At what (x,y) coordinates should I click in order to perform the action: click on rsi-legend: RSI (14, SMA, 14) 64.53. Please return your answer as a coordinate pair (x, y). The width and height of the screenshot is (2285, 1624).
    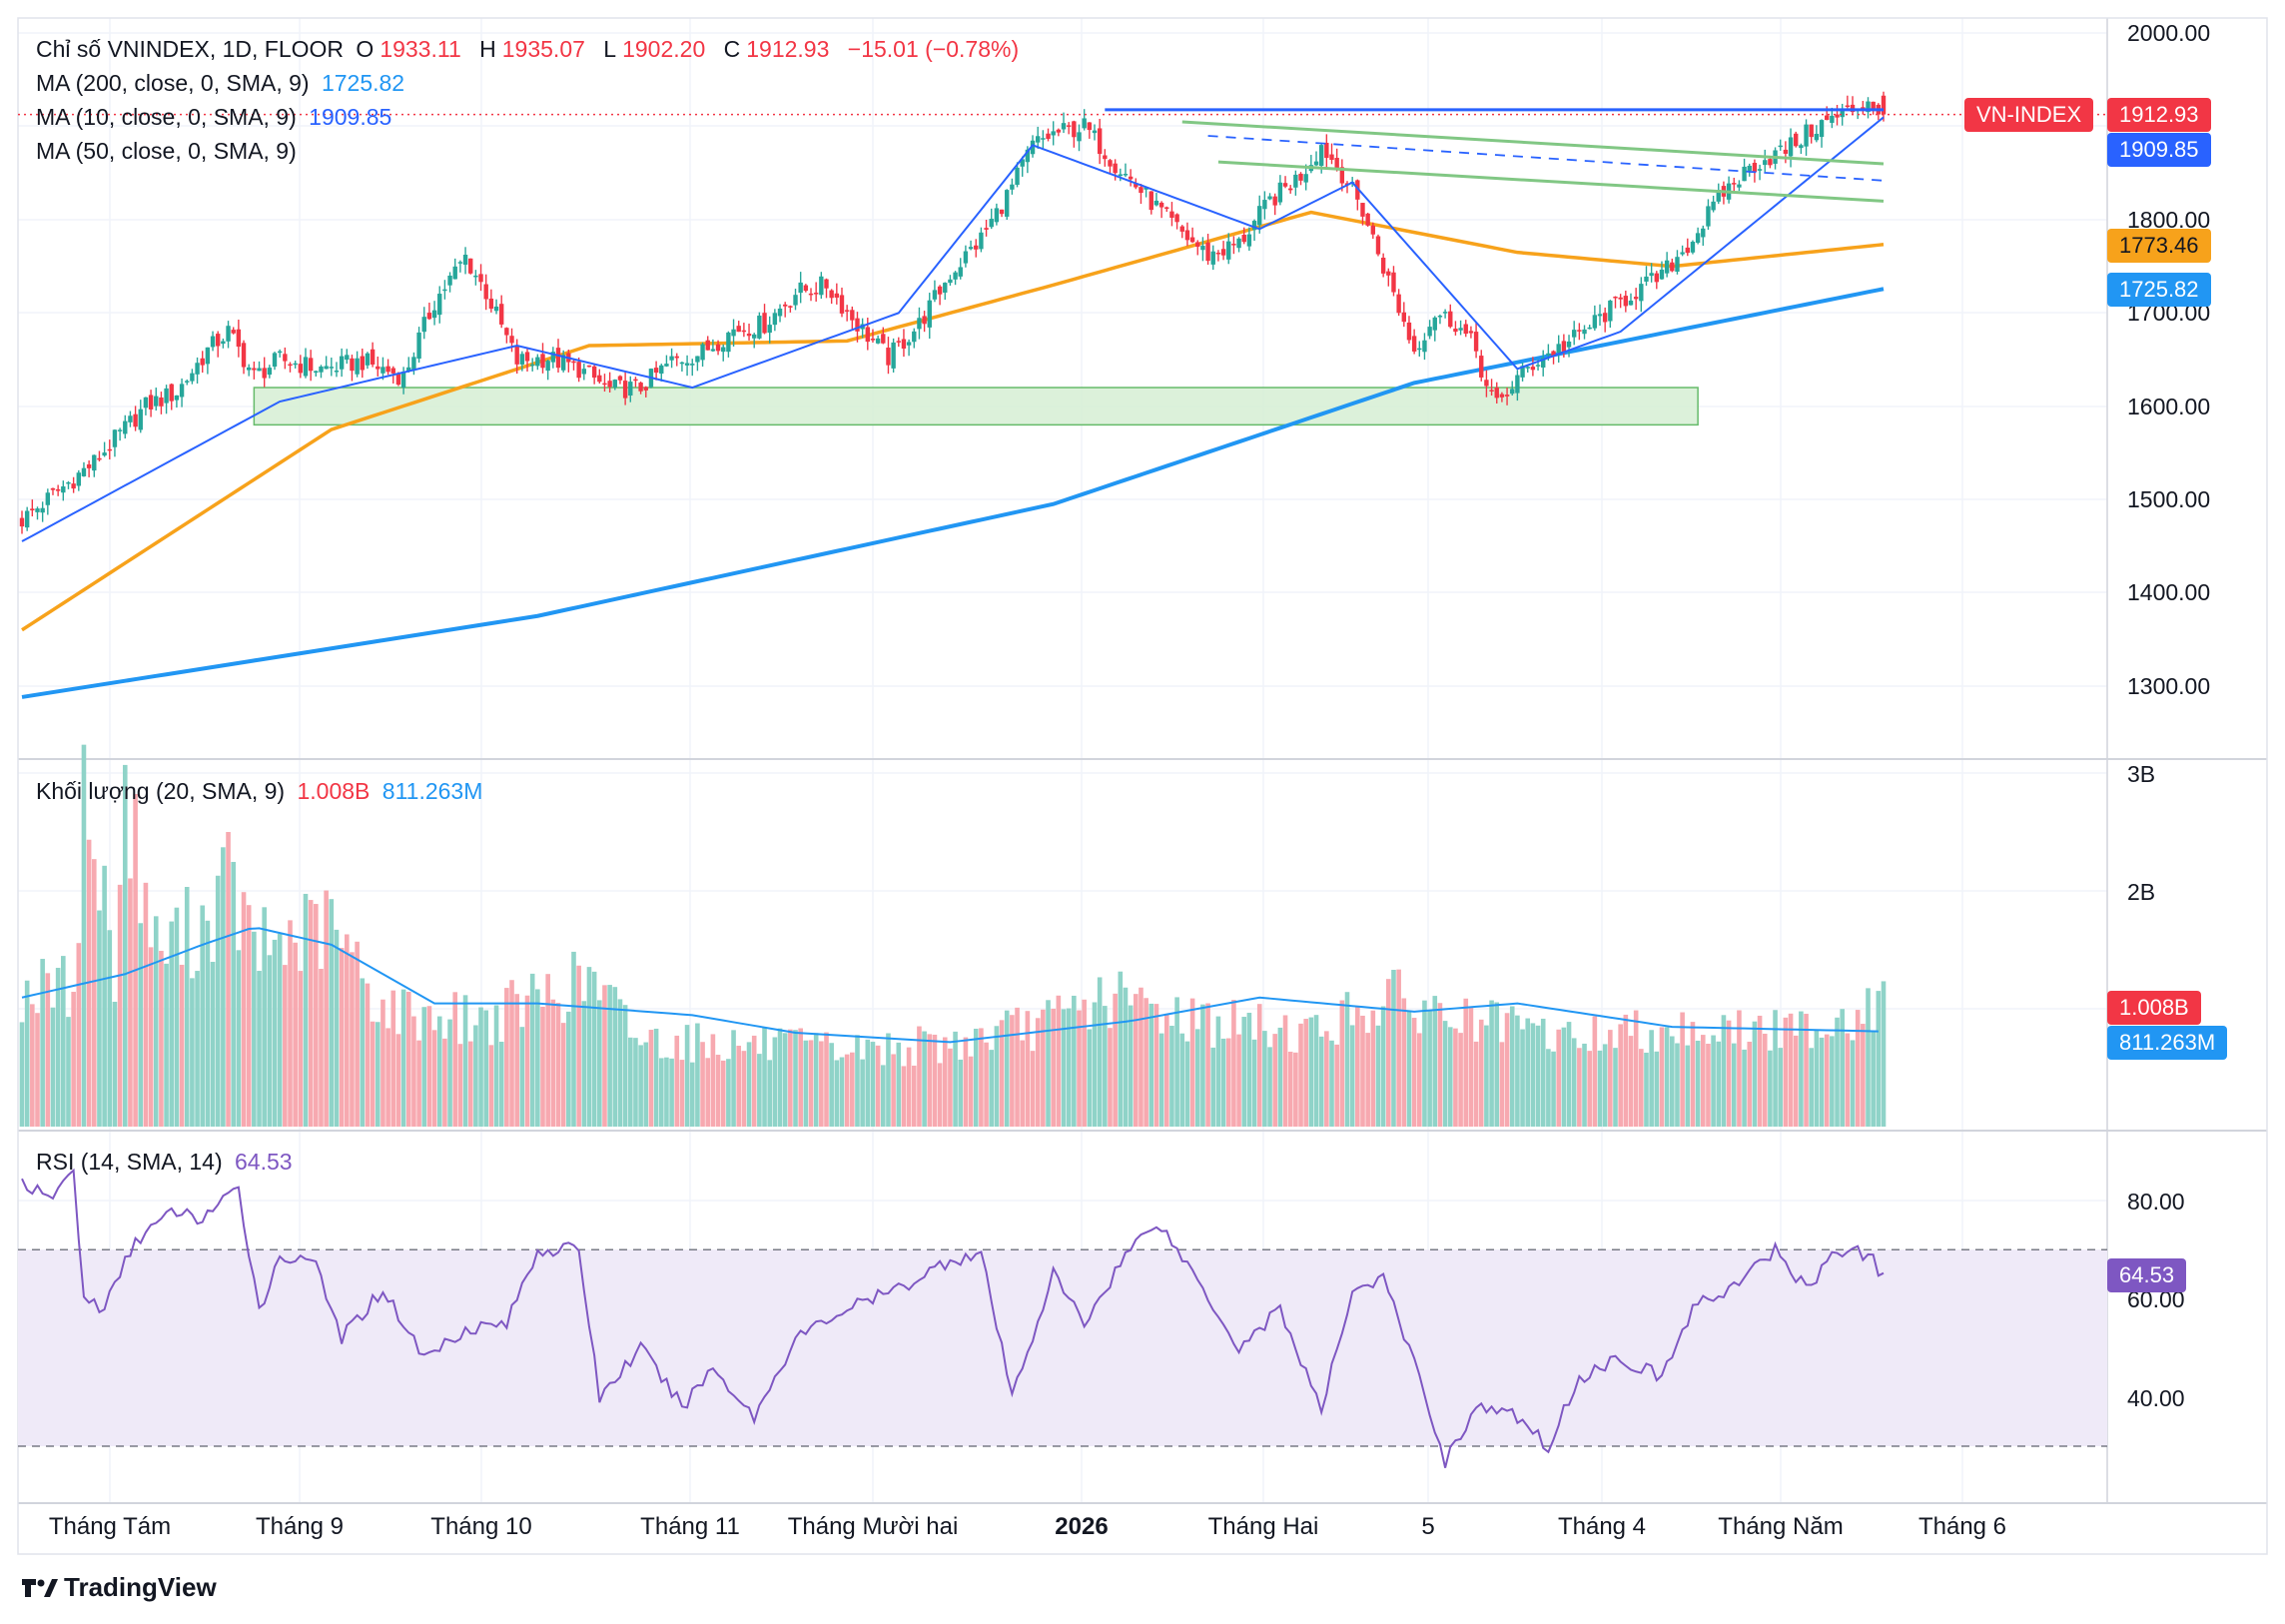
    Looking at the image, I should click on (167, 1162).